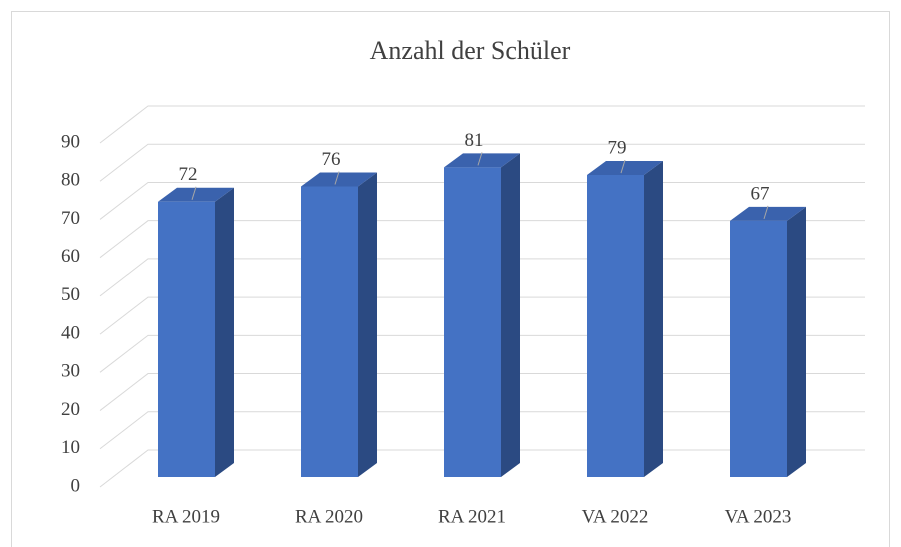  I want to click on y-tick-label: 50, so click(70, 294).